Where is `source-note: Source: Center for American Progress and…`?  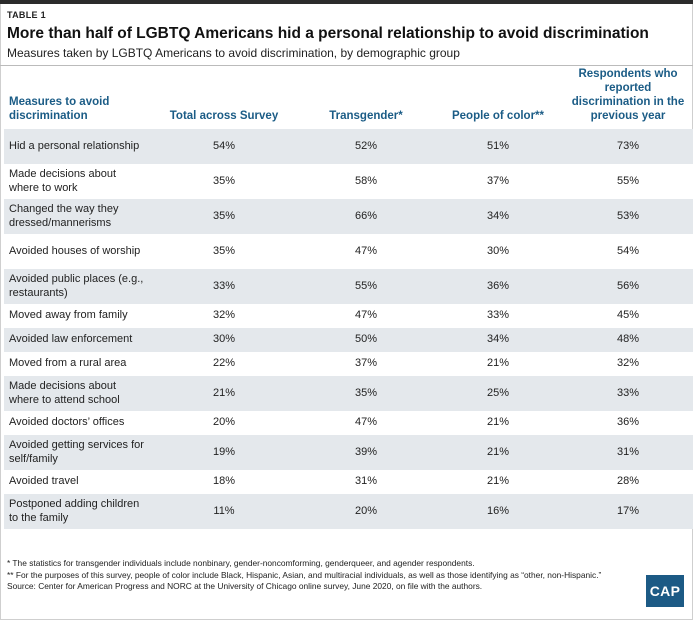
source-note: Source: Center for American Progress and… is located at coordinates (245, 586).